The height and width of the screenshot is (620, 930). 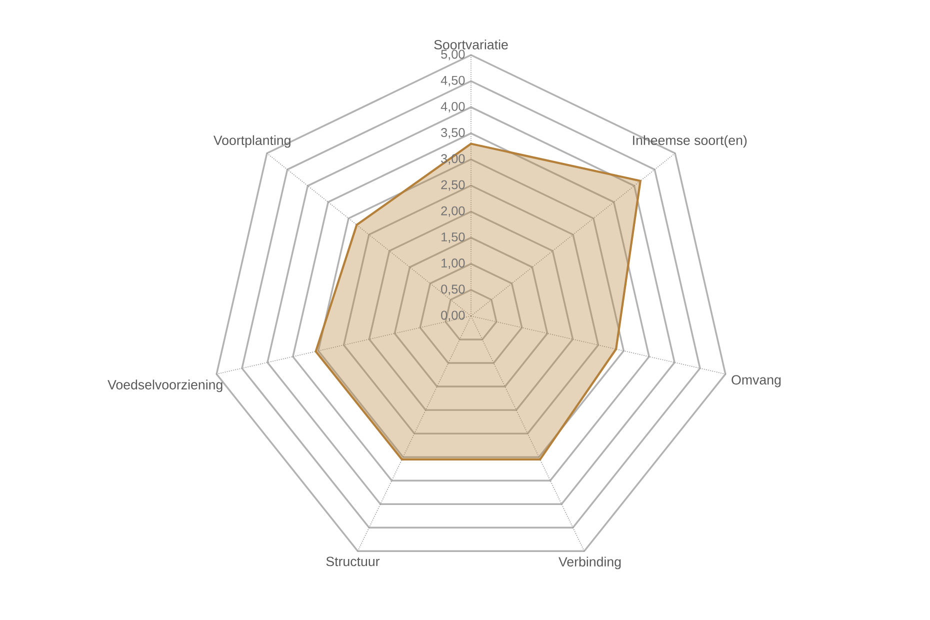 I want to click on y-tick-label: 0,50, so click(x=453, y=290).